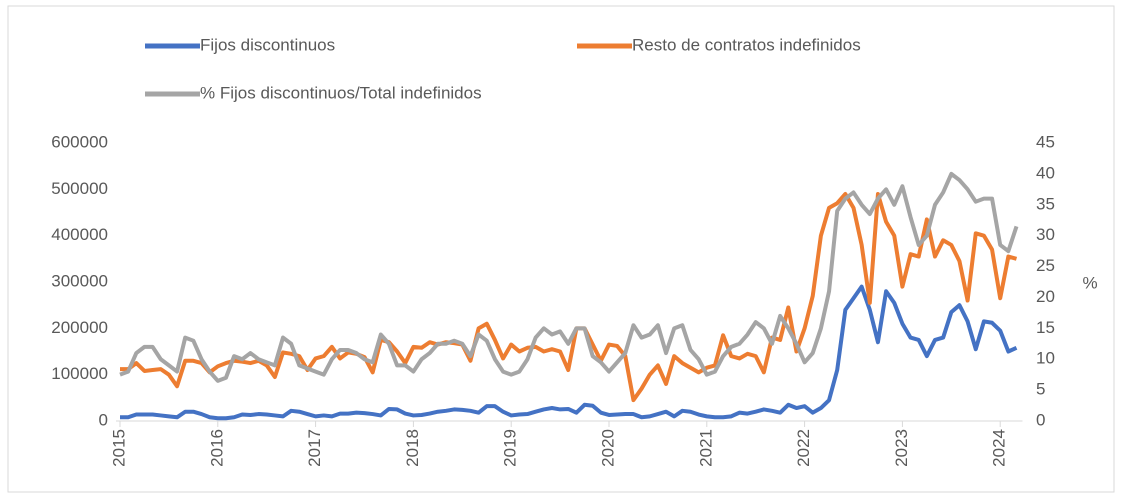  I want to click on y-tick-label: 600000, so click(79, 141).